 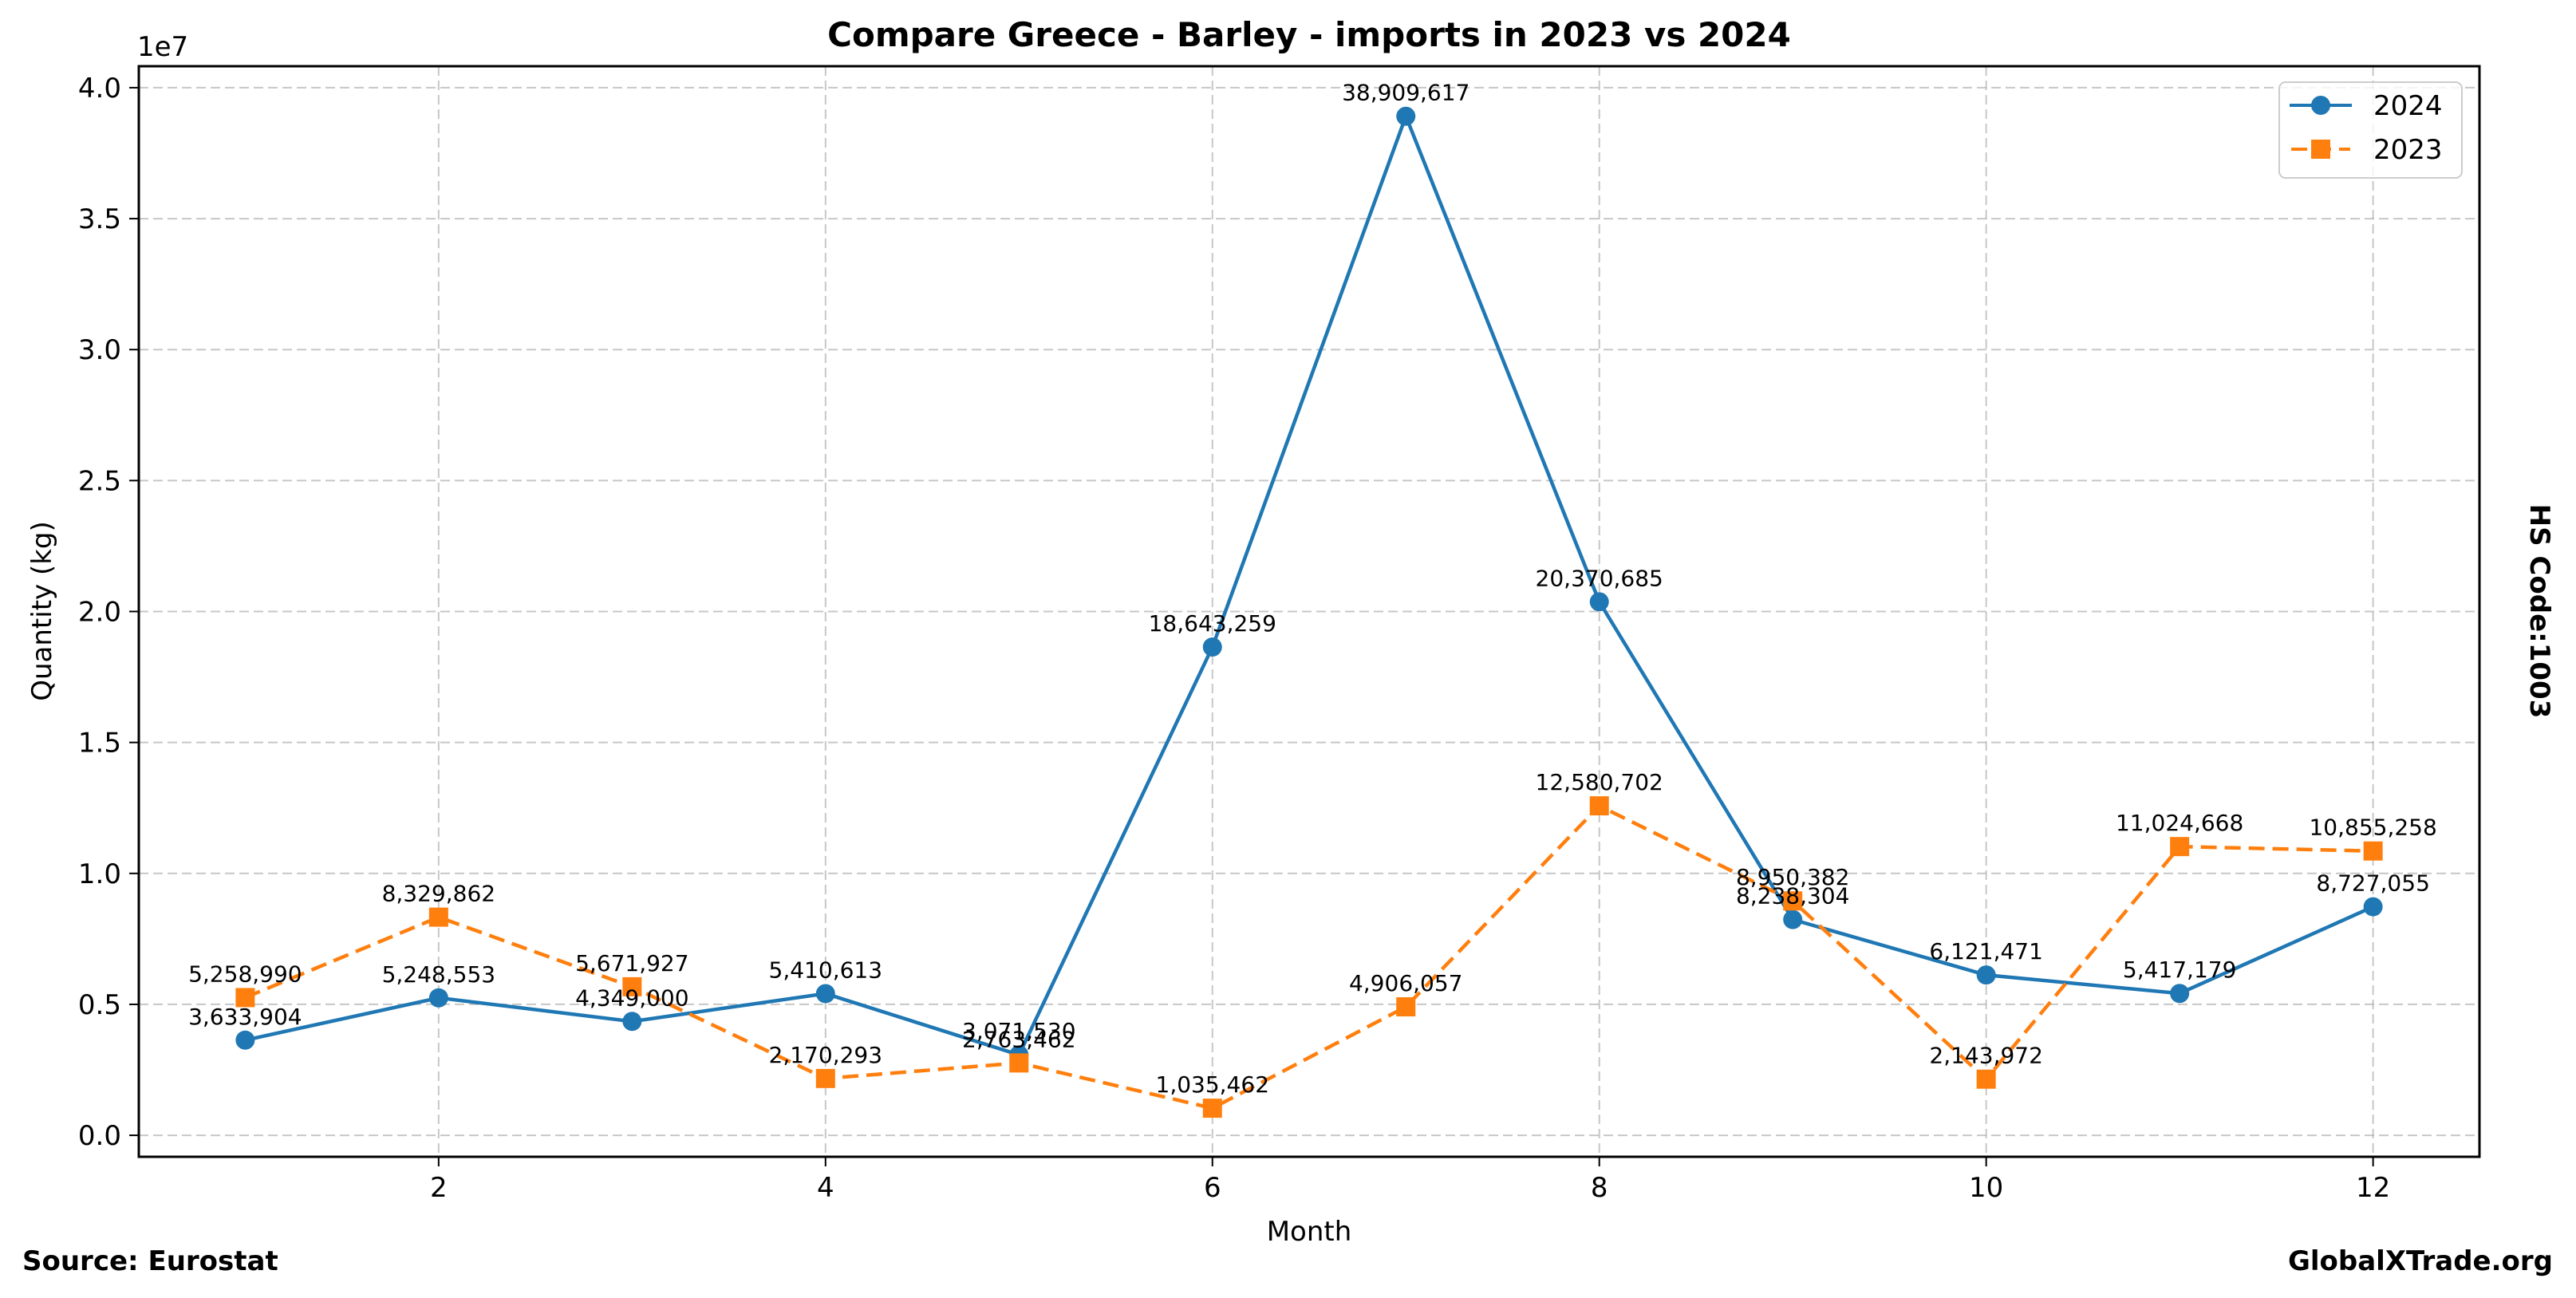 I want to click on x-tick-label: 12, so click(x=2373, y=1188).